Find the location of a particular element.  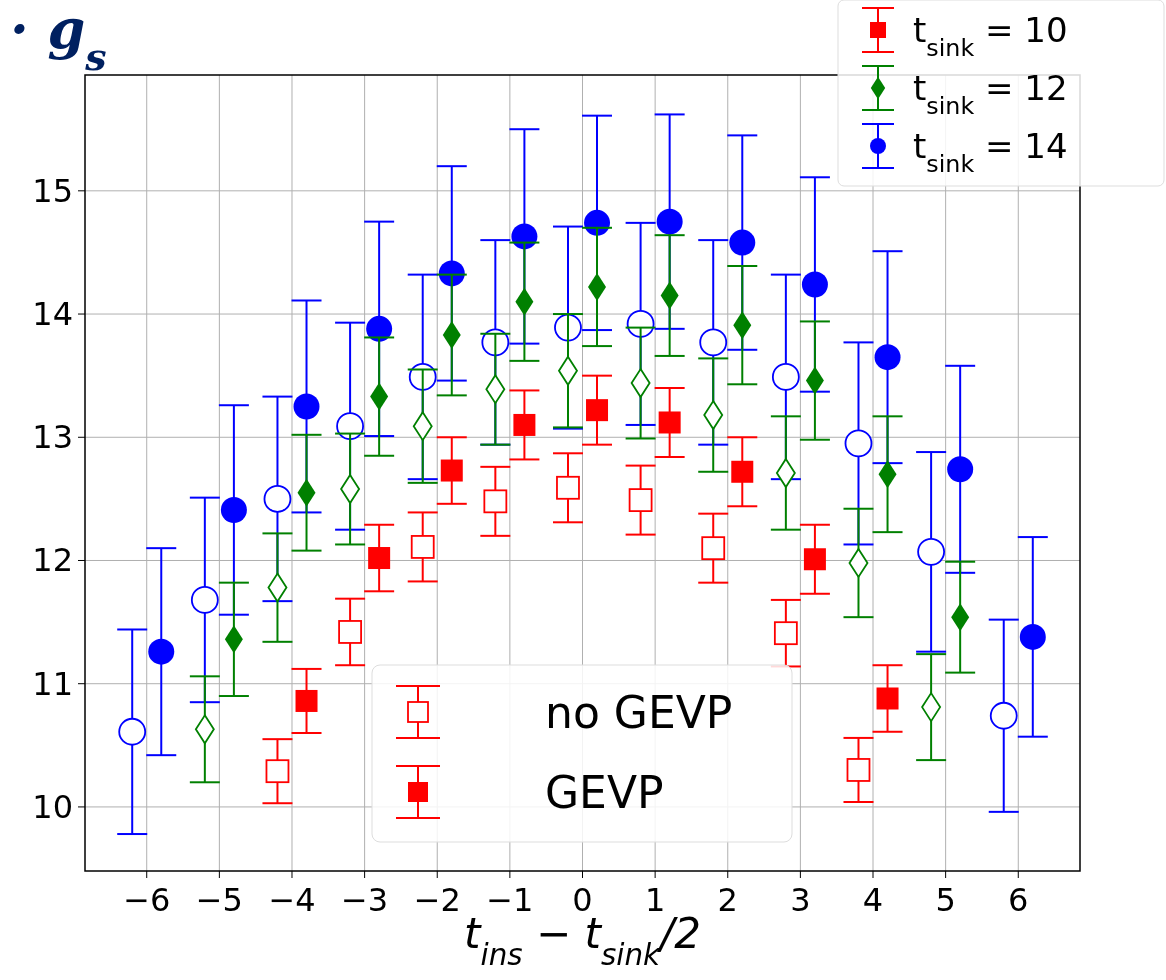

x-tick-label: −6 is located at coordinates (147, 900).